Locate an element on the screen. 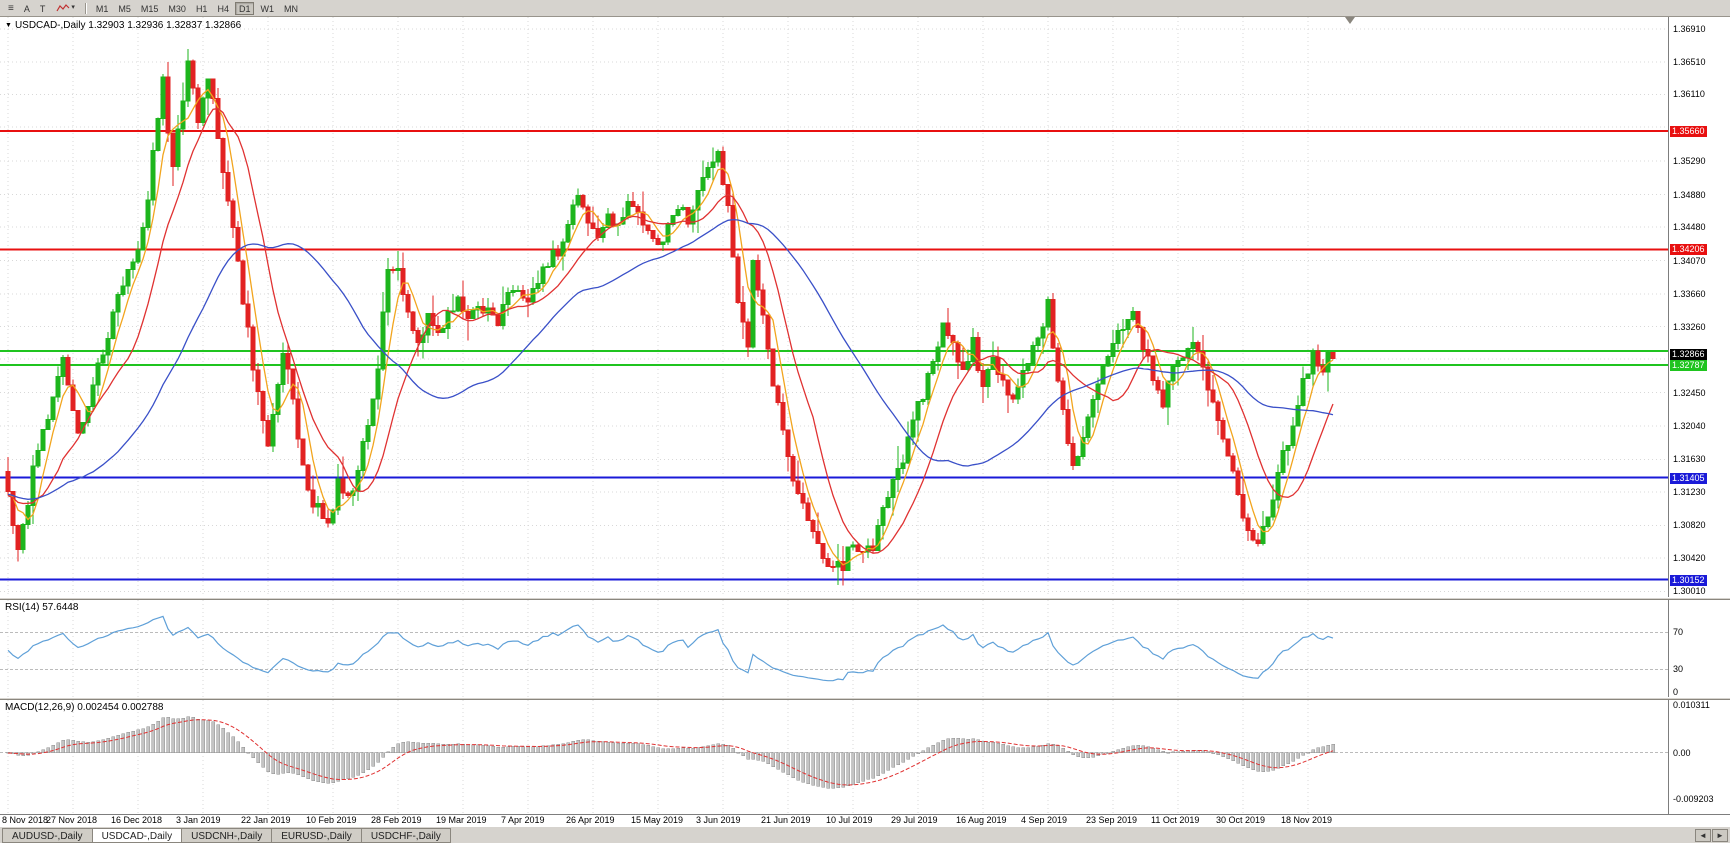 Image resolution: width=1730 pixels, height=843 pixels. time-tick-label: 29 Jul 2019 is located at coordinates (914, 820).